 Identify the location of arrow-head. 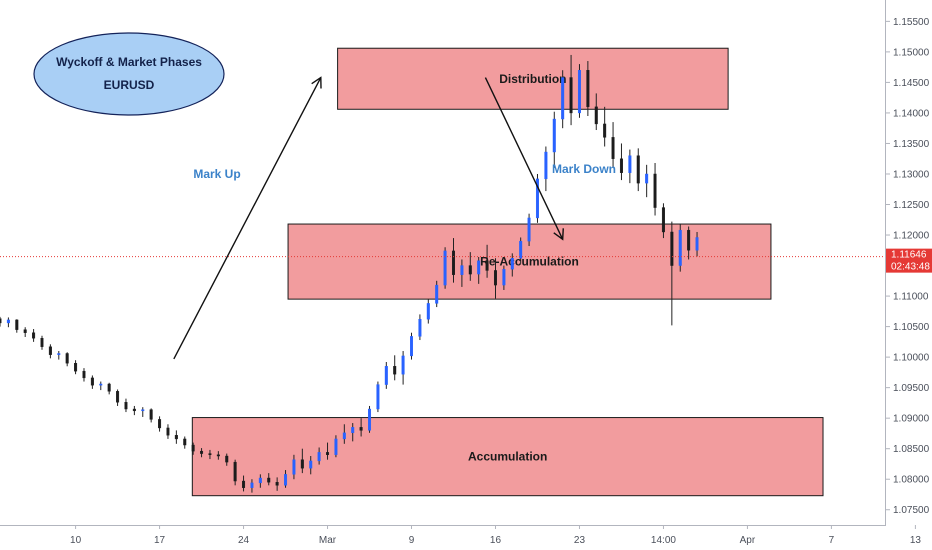
(316, 82).